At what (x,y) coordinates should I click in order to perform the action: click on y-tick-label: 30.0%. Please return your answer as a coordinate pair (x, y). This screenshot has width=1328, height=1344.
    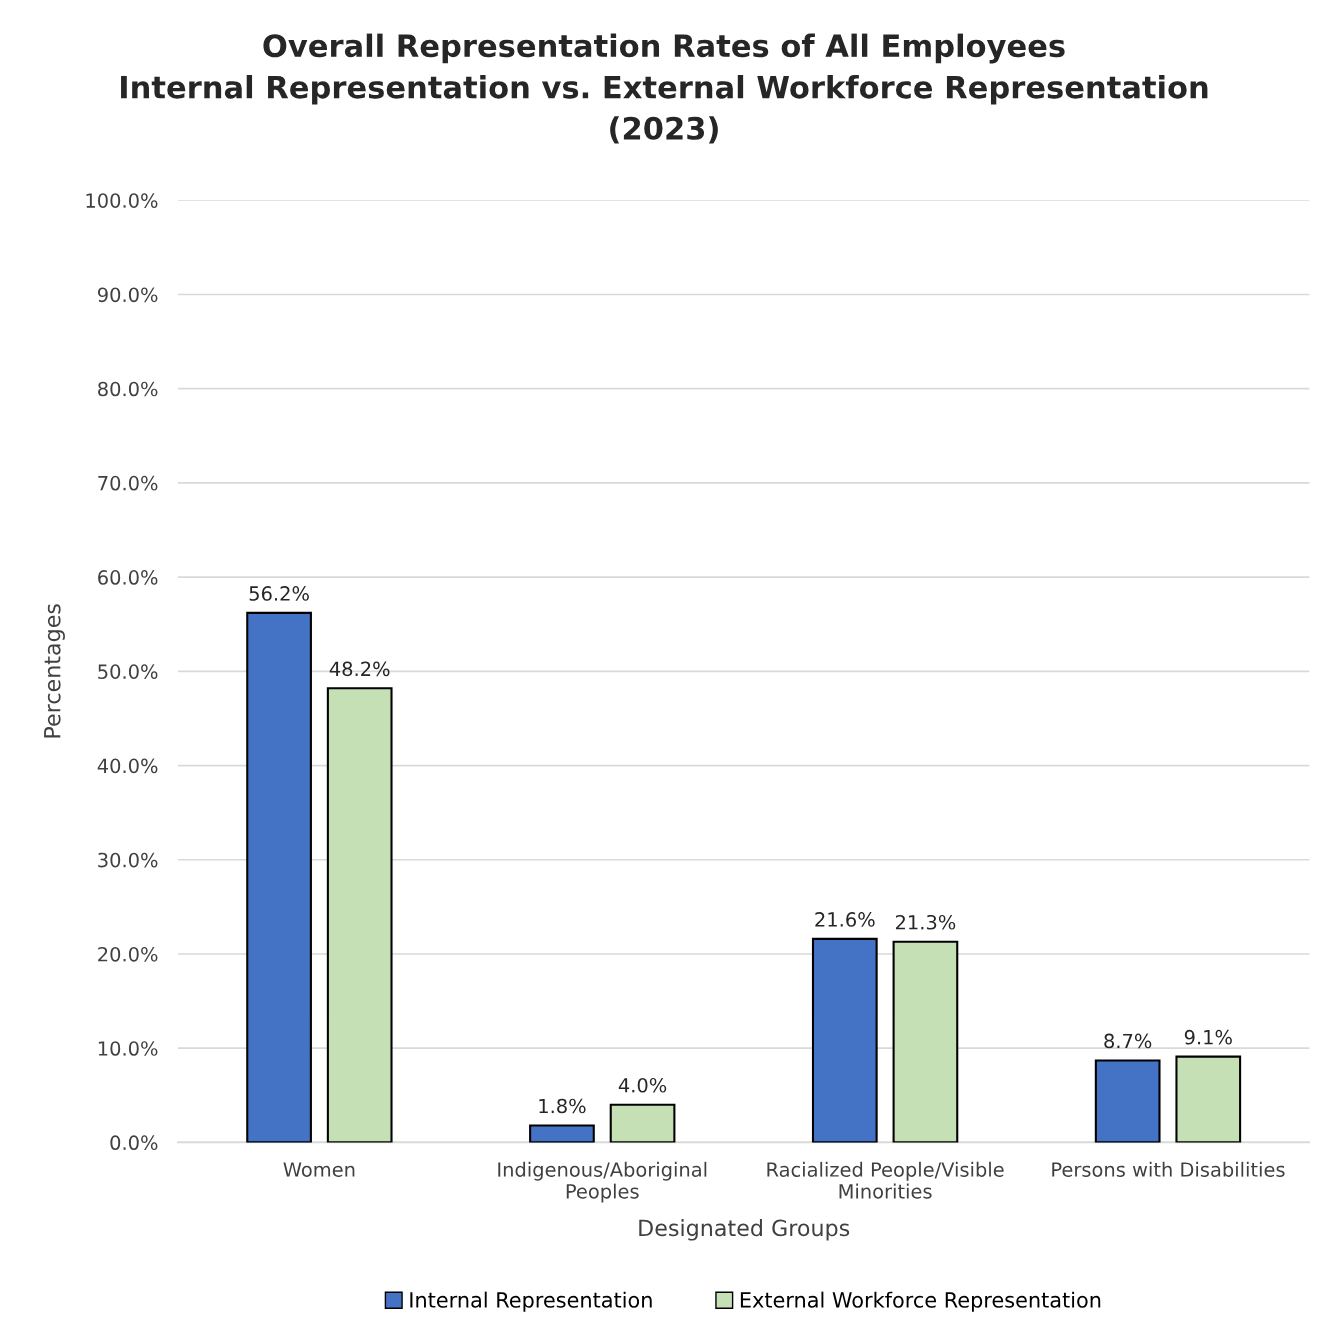
    Looking at the image, I should click on (128, 860).